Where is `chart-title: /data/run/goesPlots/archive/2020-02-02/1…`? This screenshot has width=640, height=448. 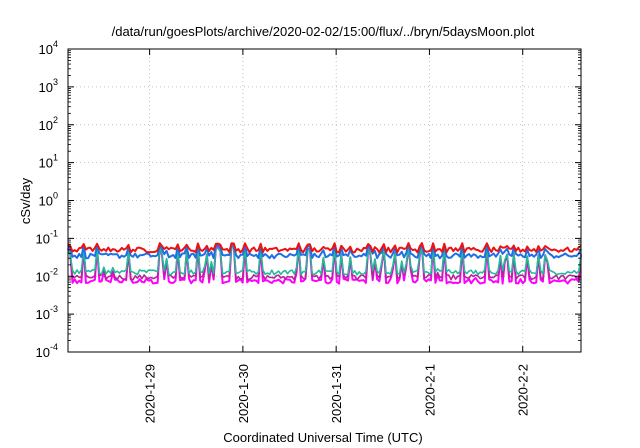 chart-title: /data/run/goesPlots/archive/2020-02-02/1… is located at coordinates (323, 31).